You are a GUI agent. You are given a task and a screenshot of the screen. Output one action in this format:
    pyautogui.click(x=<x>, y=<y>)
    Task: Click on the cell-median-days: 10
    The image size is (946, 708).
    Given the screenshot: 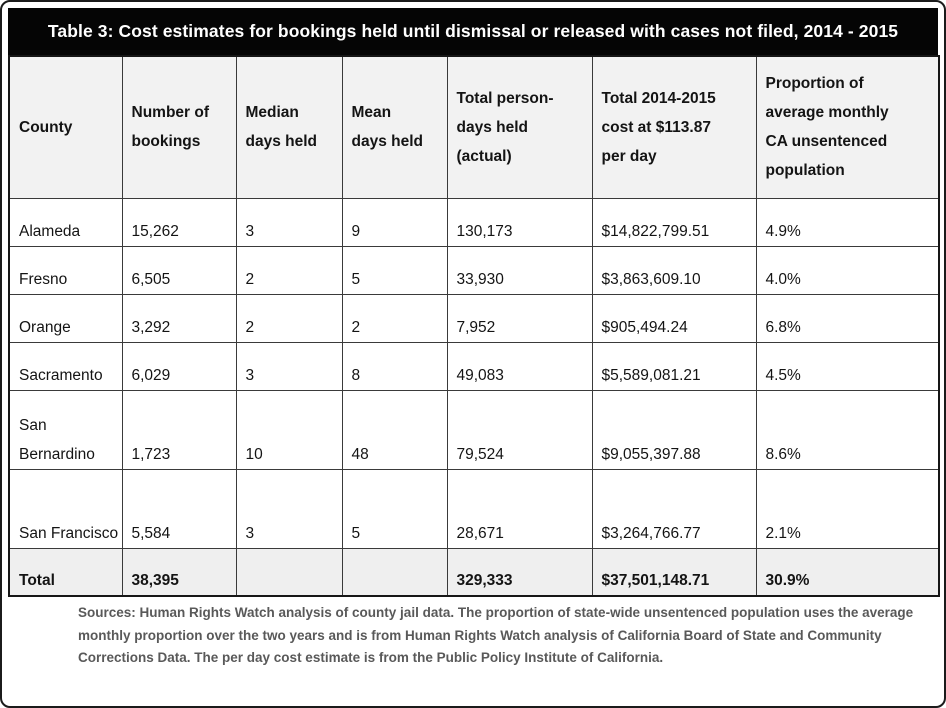 What is the action you would take?
    pyautogui.click(x=289, y=429)
    